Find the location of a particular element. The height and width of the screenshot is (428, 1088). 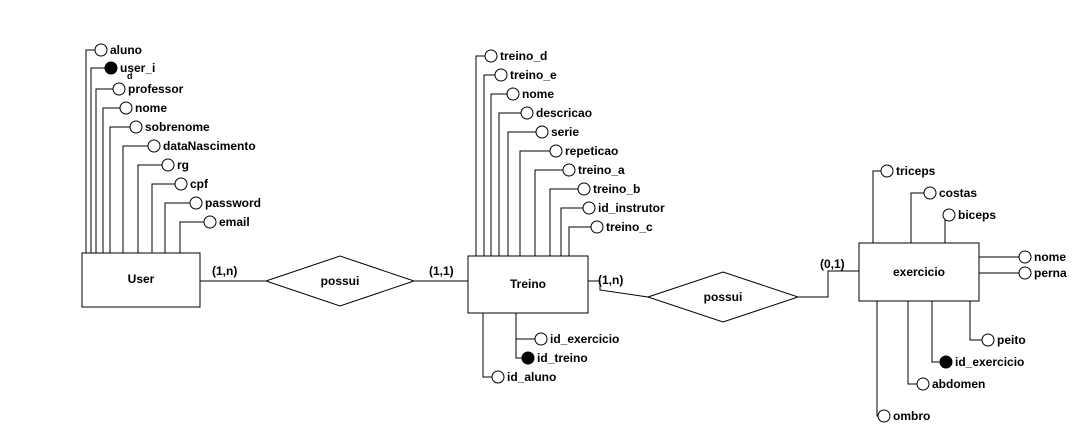

edge-rel2-exercicio is located at coordinates (828, 284).